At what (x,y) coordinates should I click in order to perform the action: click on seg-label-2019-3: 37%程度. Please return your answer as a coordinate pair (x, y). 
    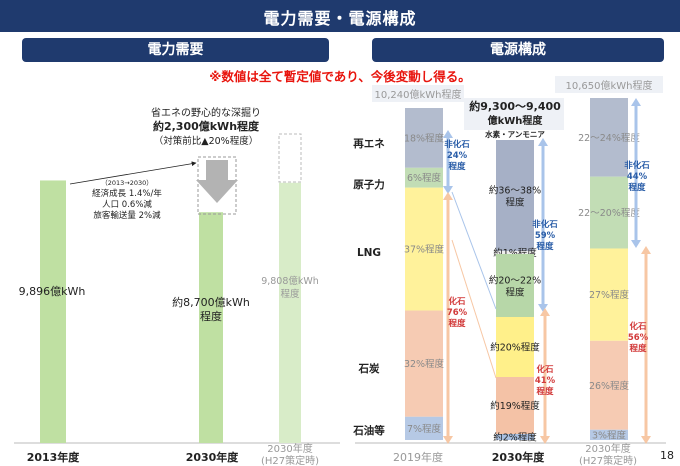
    Looking at the image, I should click on (424, 250).